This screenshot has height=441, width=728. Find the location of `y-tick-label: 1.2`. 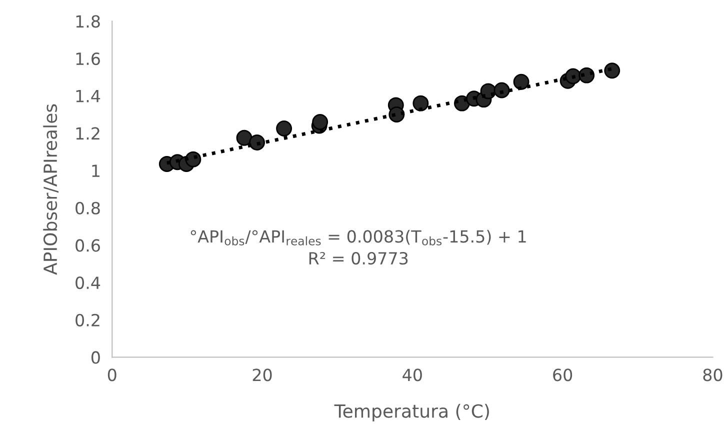

y-tick-label: 1.2 is located at coordinates (88, 133).